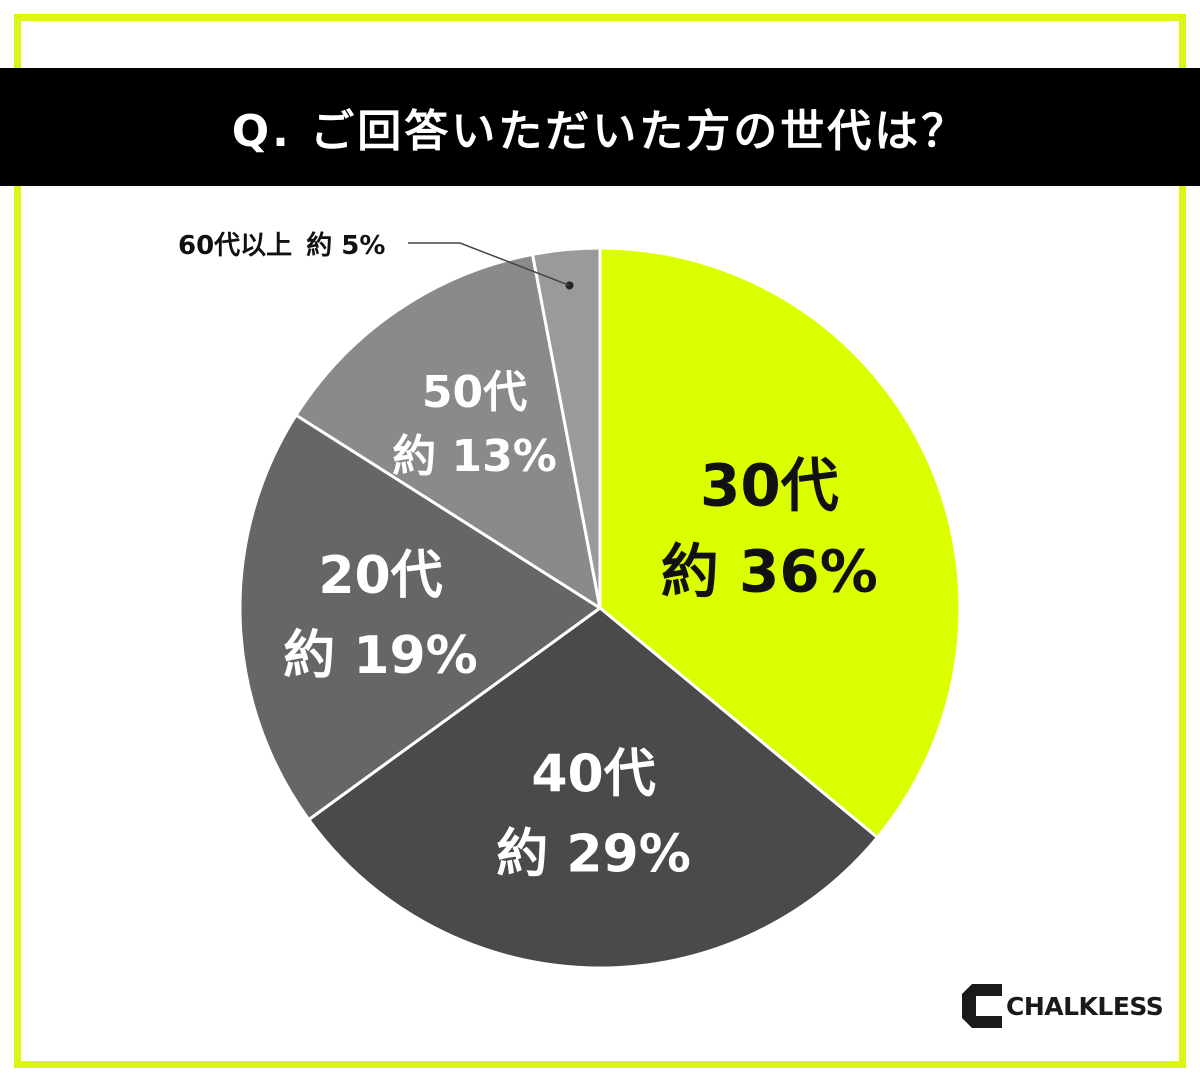 The height and width of the screenshot is (1080, 1200). I want to click on brand-logo: CHALKLESS, so click(1063, 1006).